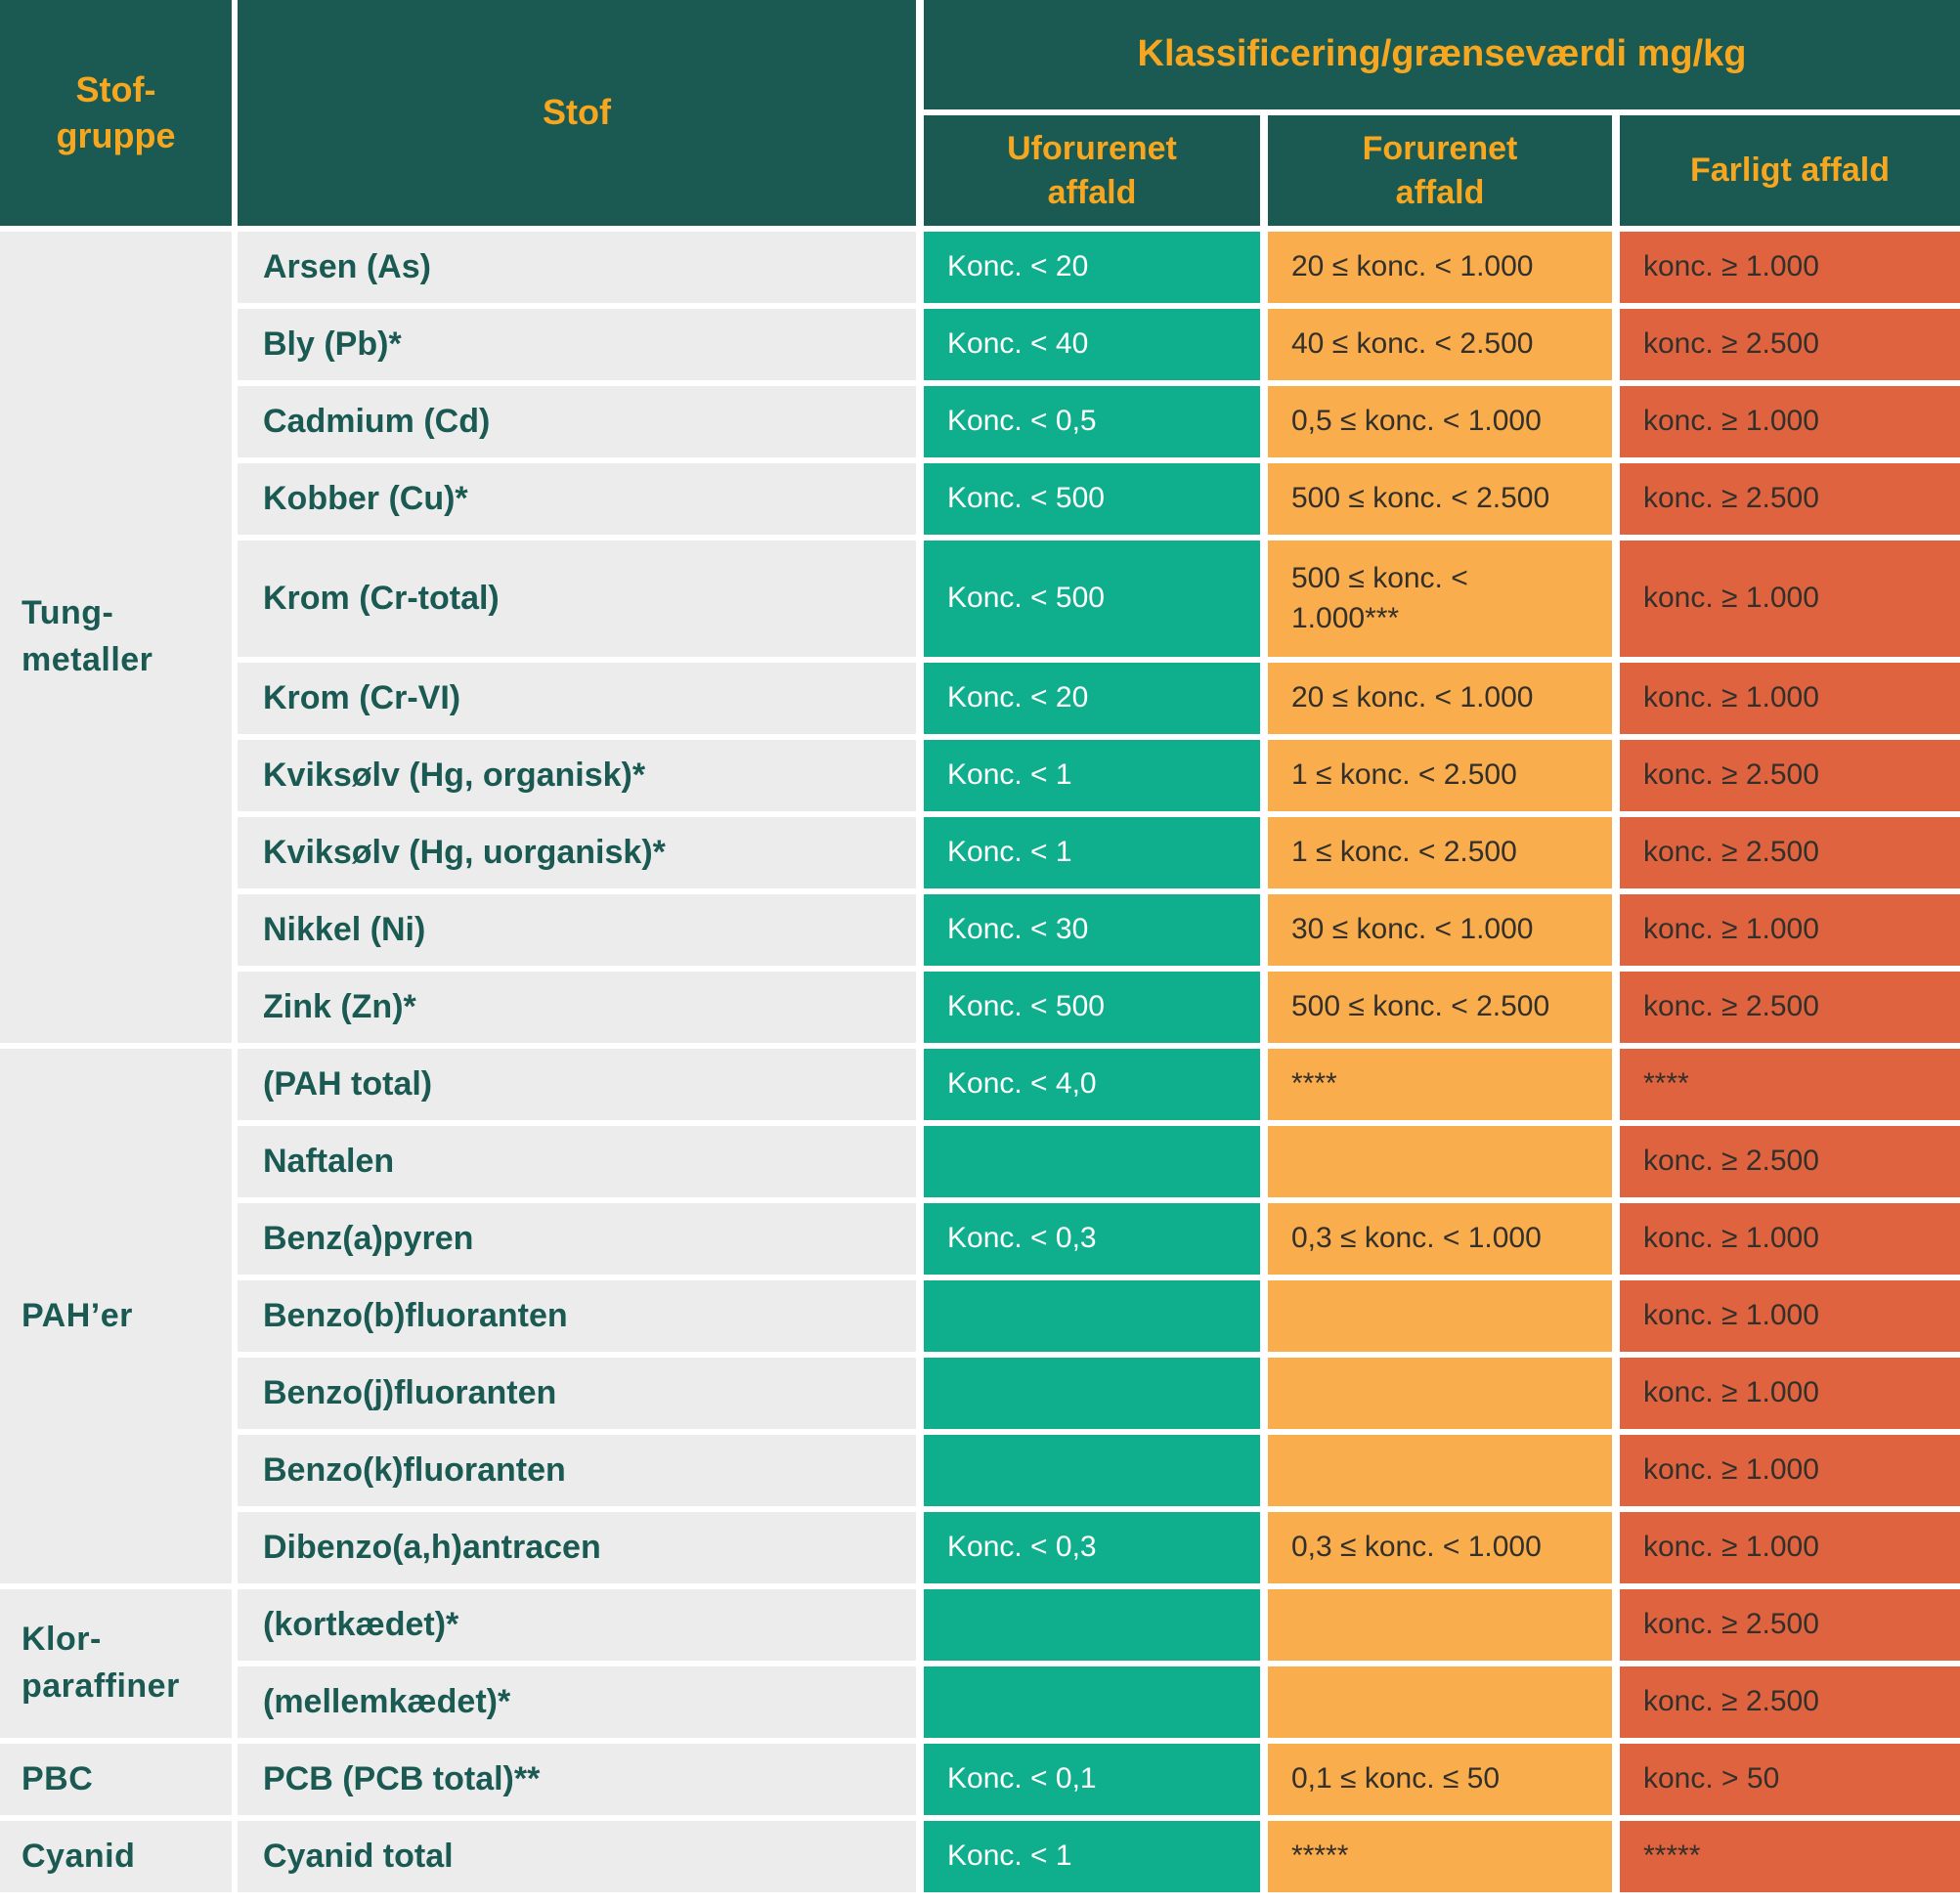 Image resolution: width=1960 pixels, height=1904 pixels. What do you see at coordinates (116, 113) in the screenshot?
I see `header-stofgruppe: Stof-gruppe` at bounding box center [116, 113].